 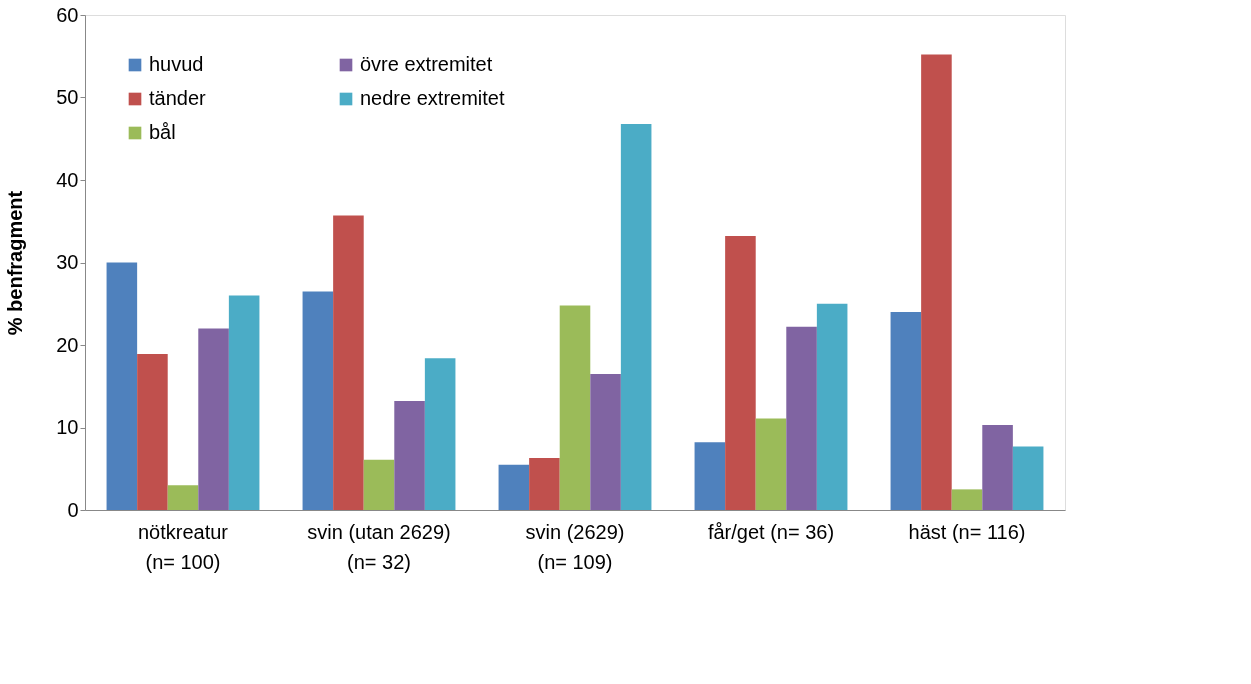 What do you see at coordinates (426, 64) in the screenshot?
I see `legend-label: övre extremitet` at bounding box center [426, 64].